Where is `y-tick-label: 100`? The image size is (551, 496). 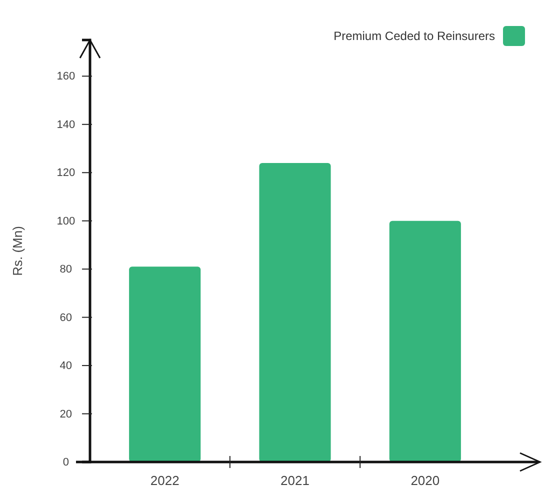
y-tick-label: 100 is located at coordinates (66, 221).